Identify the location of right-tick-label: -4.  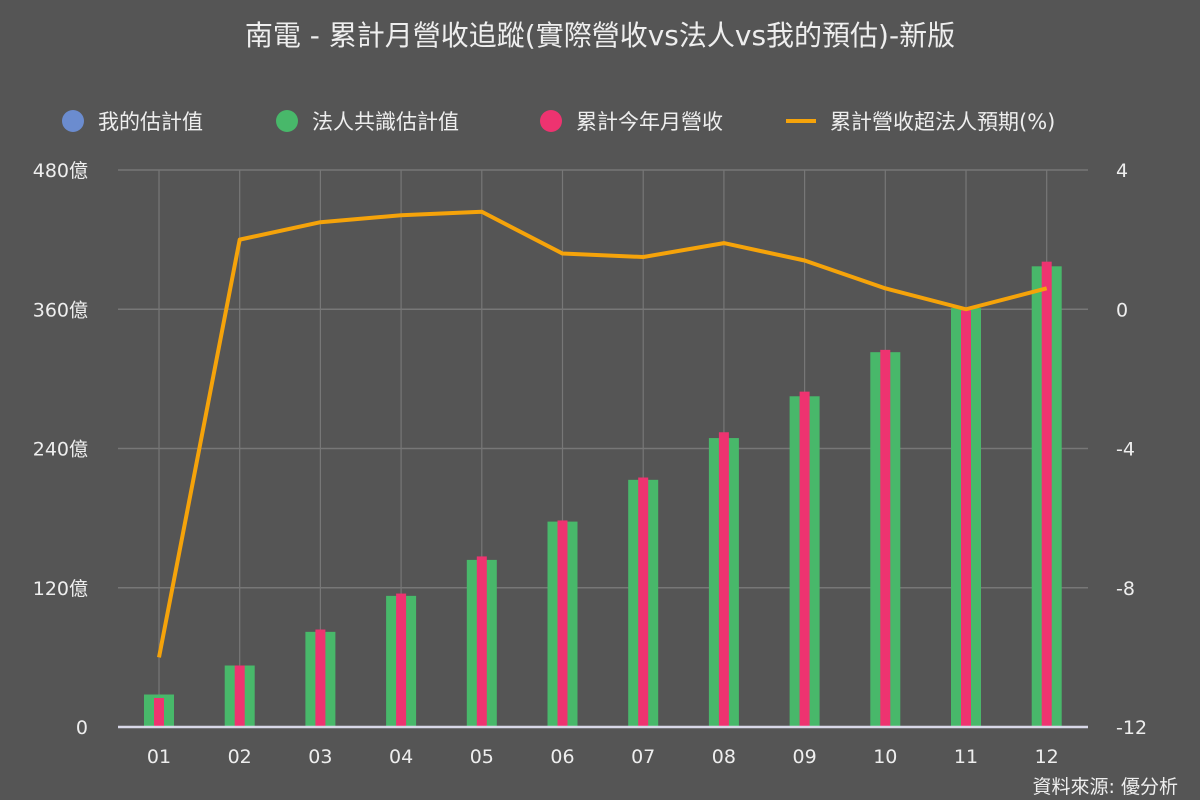
(1125, 450).